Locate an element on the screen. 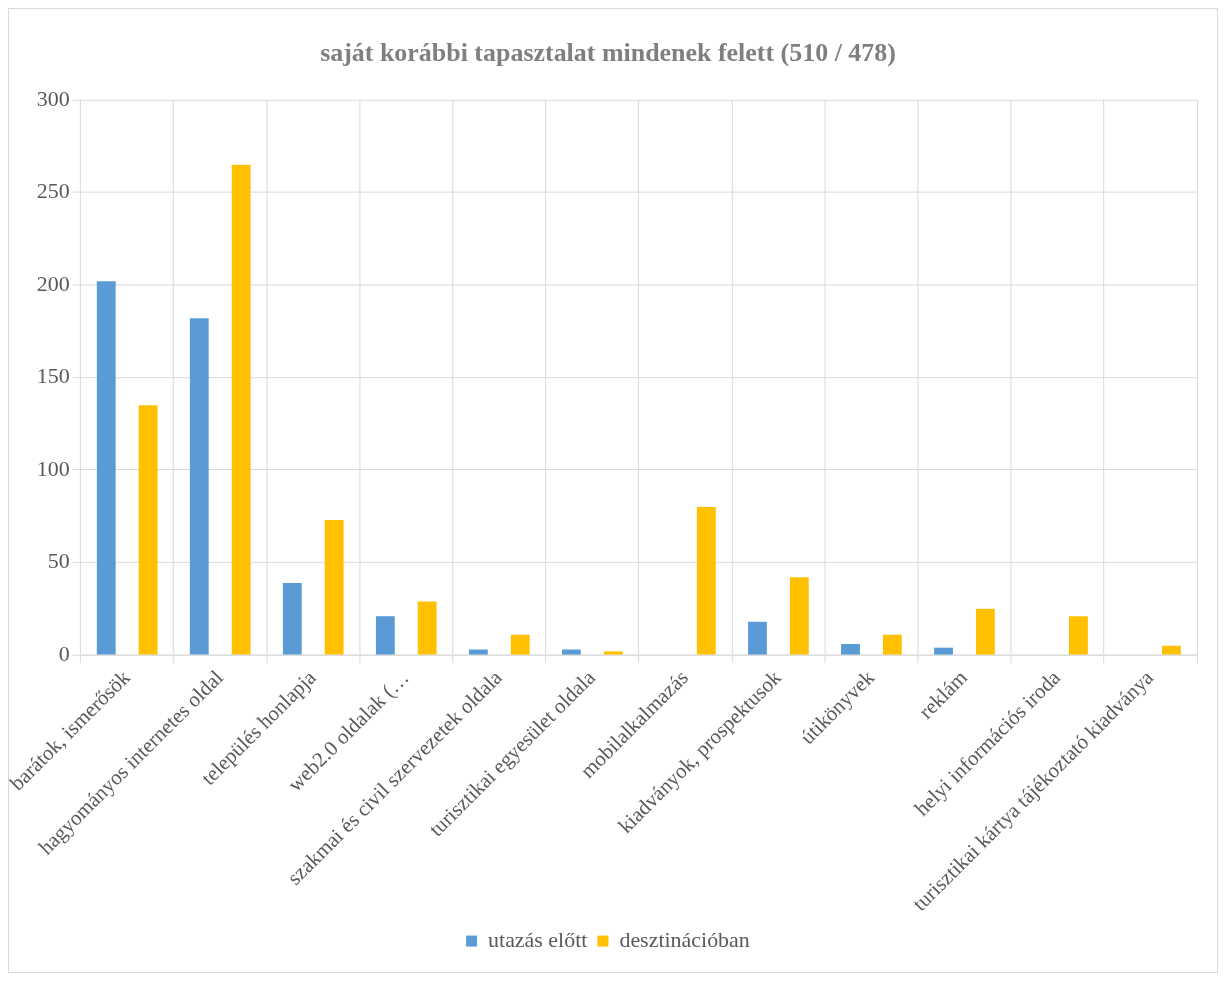 The height and width of the screenshot is (985, 1229). y-tick-label: 100 is located at coordinates (53, 468).